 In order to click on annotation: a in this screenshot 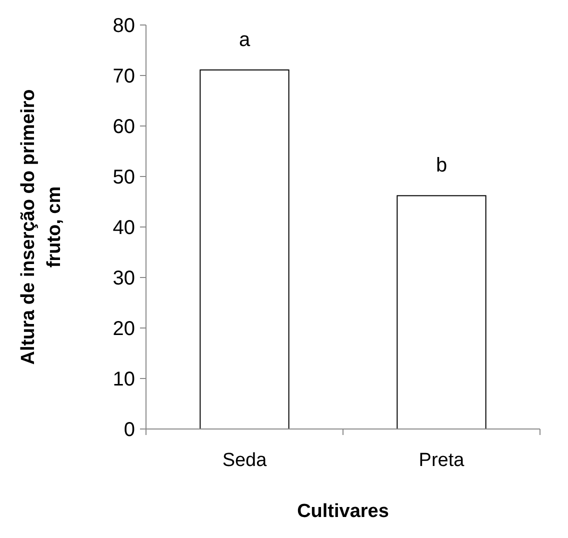, I will do `click(244, 39)`.